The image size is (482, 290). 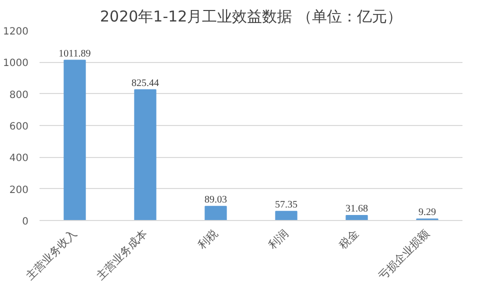 What do you see at coordinates (357, 208) in the screenshot?
I see `data-label: 31.68` at bounding box center [357, 208].